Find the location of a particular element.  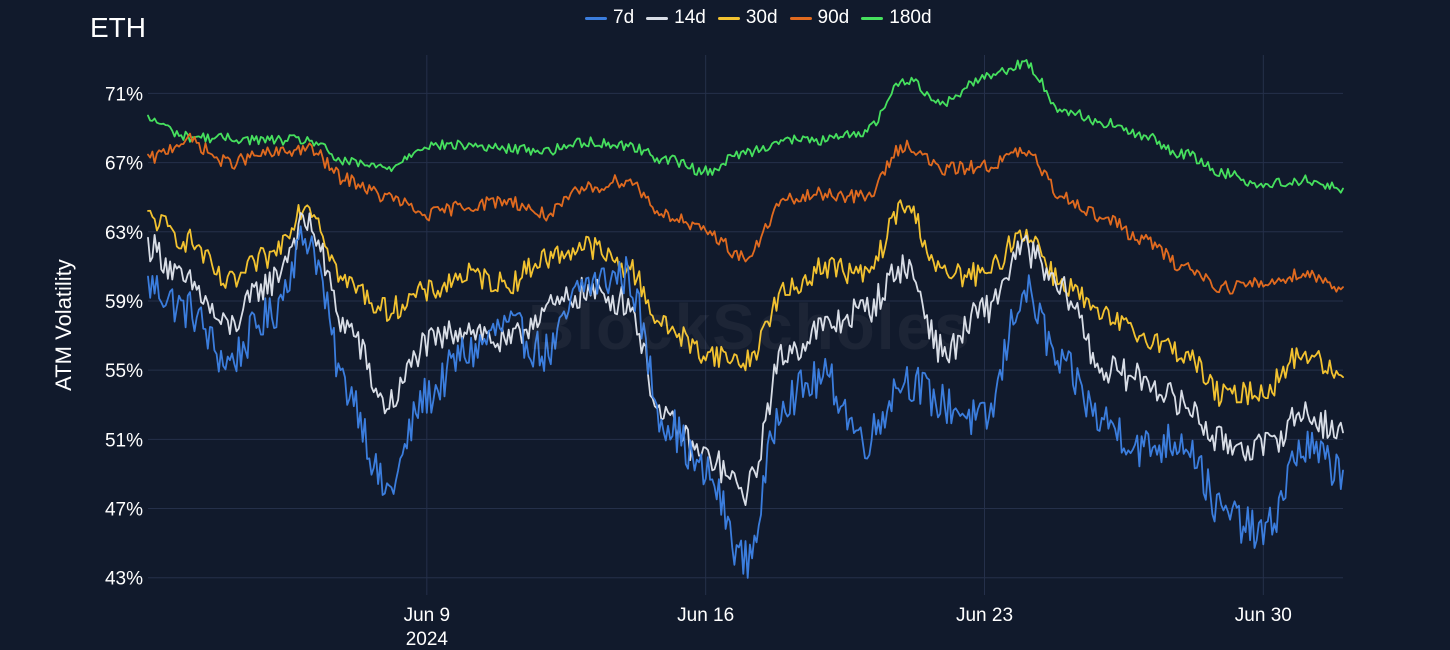

legend-item-90d: 90d is located at coordinates (819, 18).